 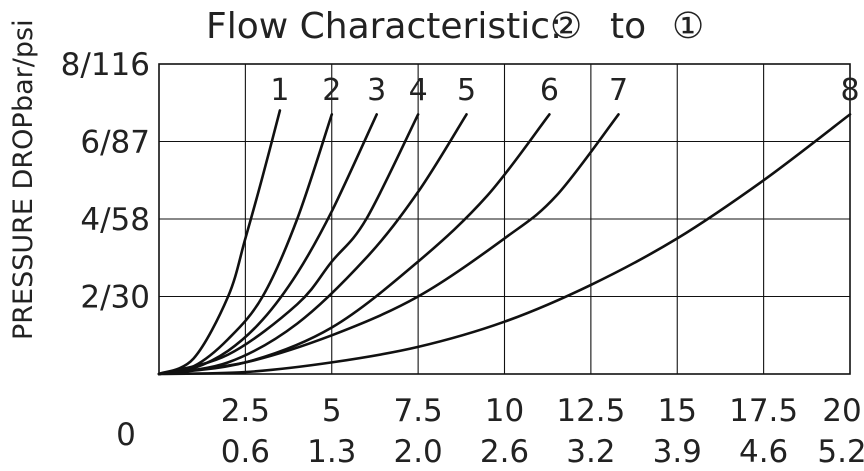 I want to click on x-tick-label: 12.5, so click(x=590, y=411).